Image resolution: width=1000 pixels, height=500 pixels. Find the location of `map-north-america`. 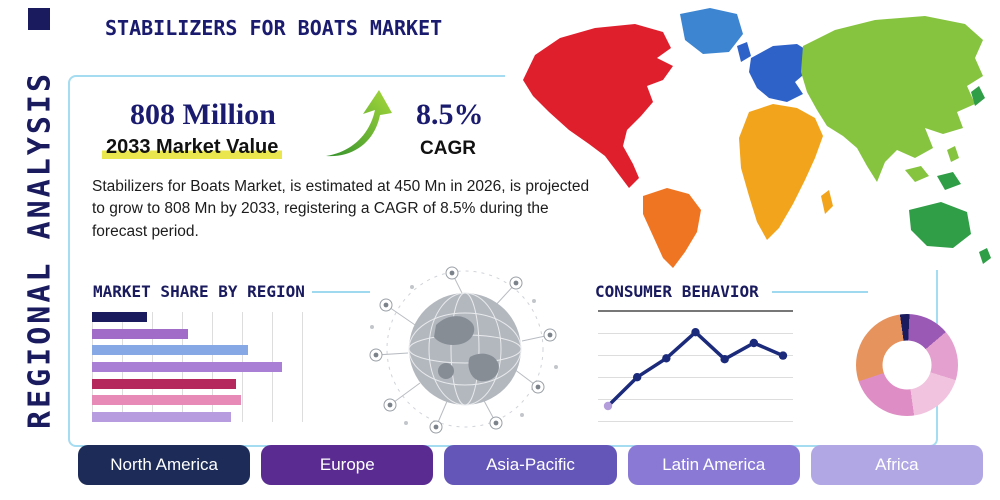

map-north-america is located at coordinates (598, 106).